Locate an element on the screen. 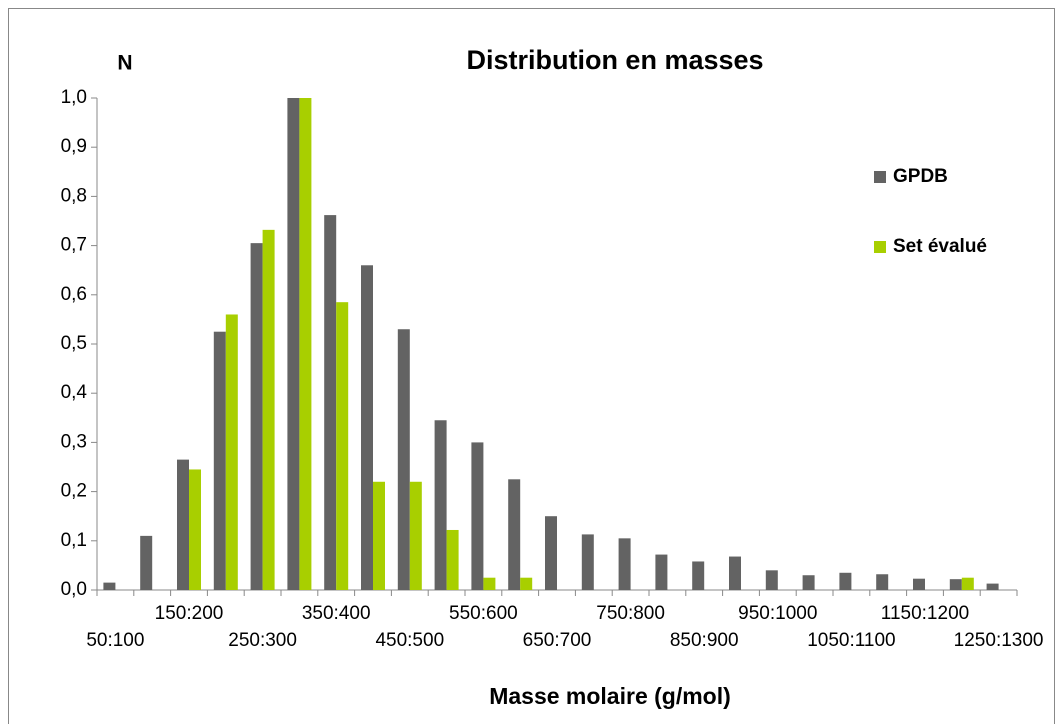 This screenshot has width=1063, height=724. y-tick-label: 0,9 is located at coordinates (74, 146).